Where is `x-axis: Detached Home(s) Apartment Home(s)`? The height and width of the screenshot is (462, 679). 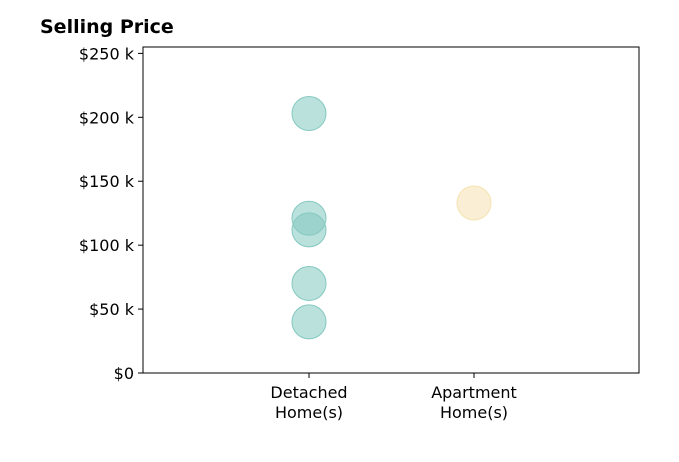
x-axis: Detached Home(s) Apartment Home(s) is located at coordinates (393, 397).